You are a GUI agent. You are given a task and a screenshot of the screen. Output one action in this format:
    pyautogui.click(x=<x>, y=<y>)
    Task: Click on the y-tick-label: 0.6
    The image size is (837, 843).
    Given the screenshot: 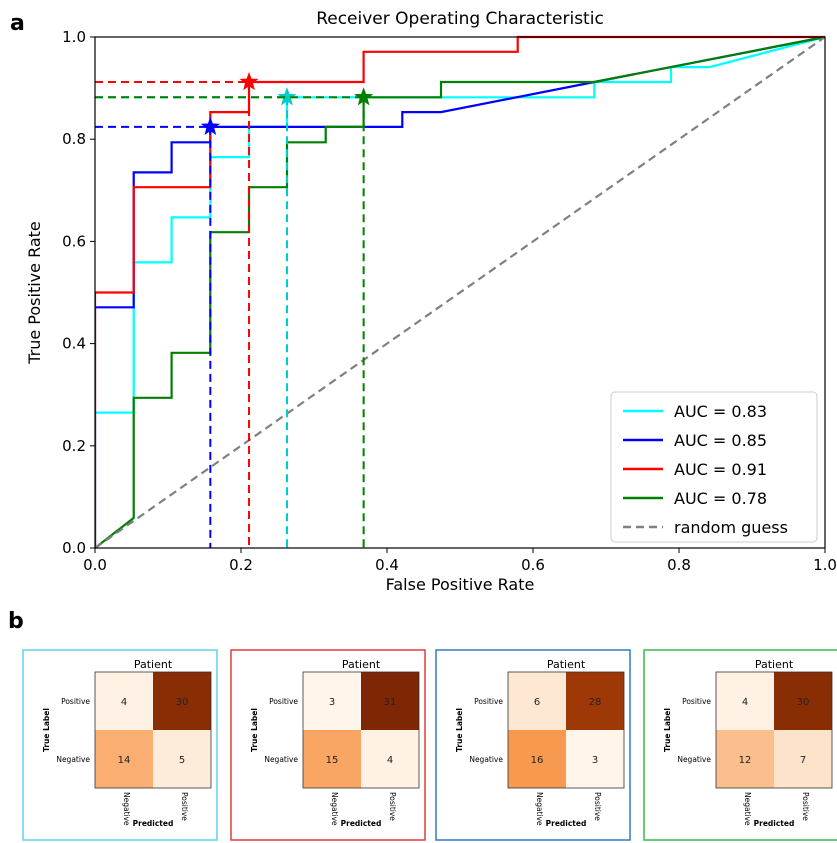 What is the action you would take?
    pyautogui.click(x=74, y=241)
    